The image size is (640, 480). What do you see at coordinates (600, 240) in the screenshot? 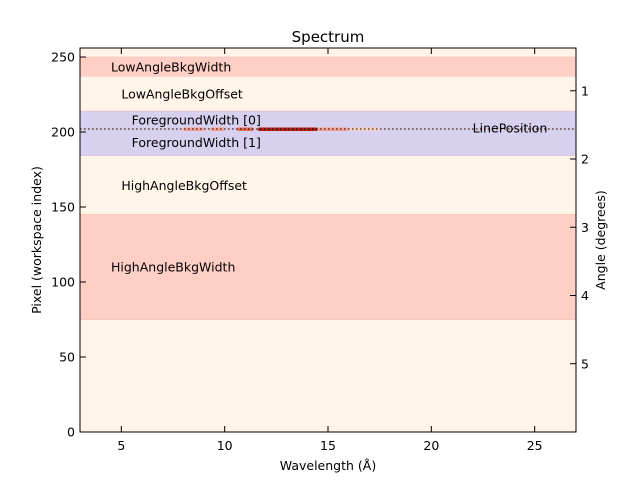
I see `secondary-y-axis-label: Angle (degrees)` at bounding box center [600, 240].